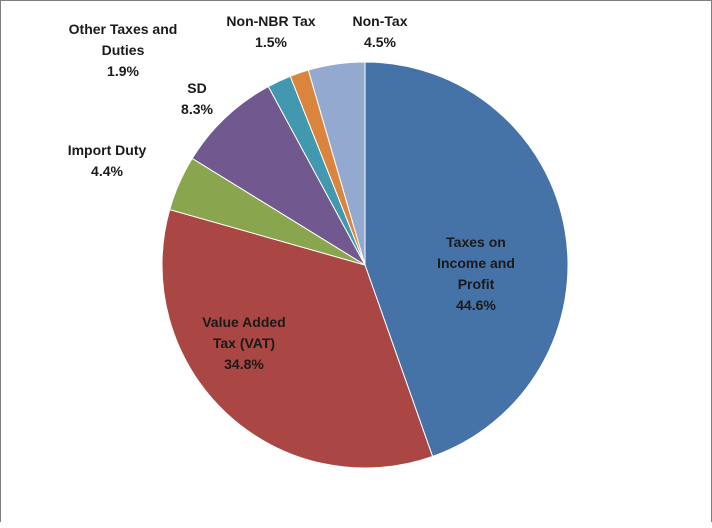 The image size is (712, 528). What do you see at coordinates (380, 21) in the screenshot?
I see `data-label-line: Non-Tax` at bounding box center [380, 21].